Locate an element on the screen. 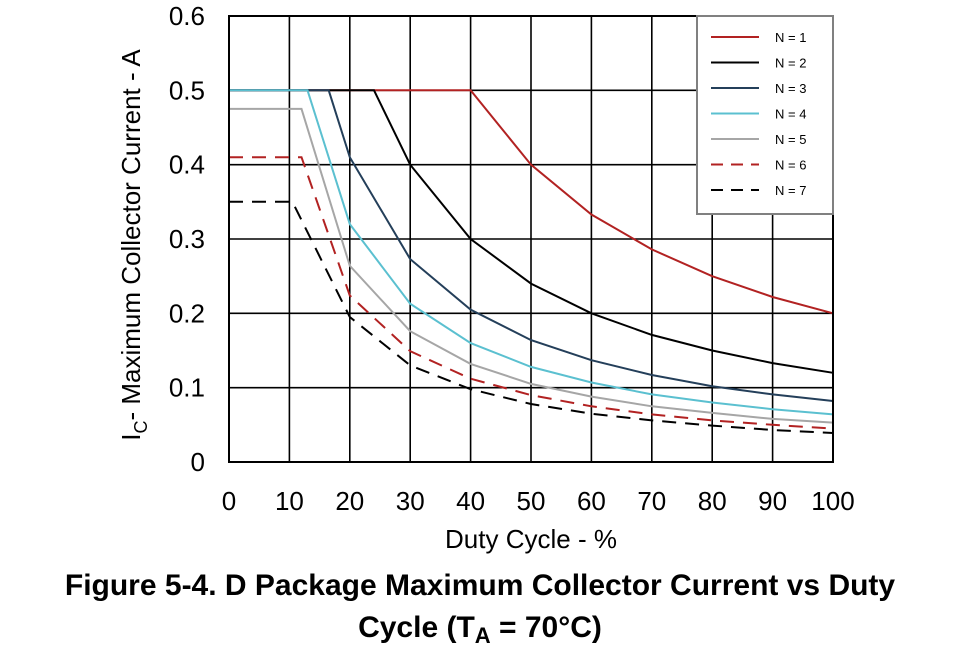 The height and width of the screenshot is (651, 960). y-tick-label: 0.1 is located at coordinates (187, 388).